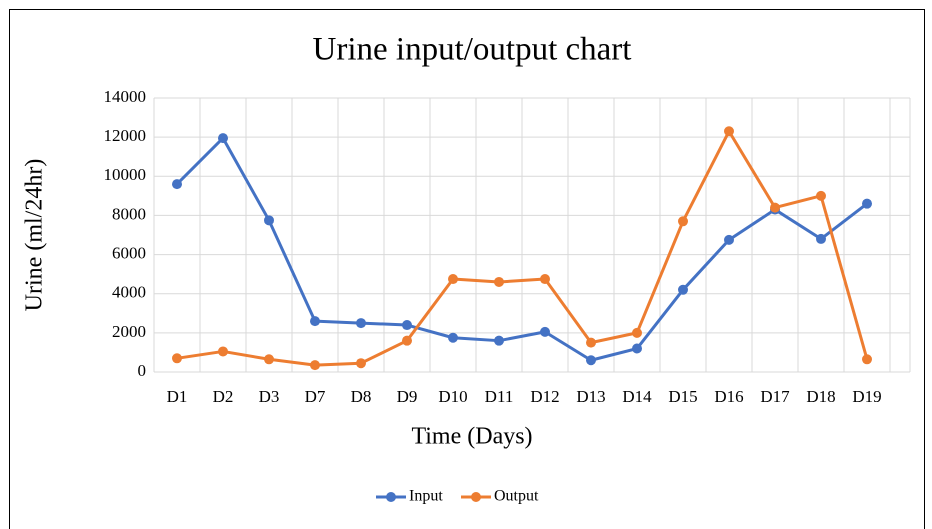 Image resolution: width=932 pixels, height=529 pixels. Describe the element at coordinates (590, 396) in the screenshot. I see `x-tick-label: D13` at that location.